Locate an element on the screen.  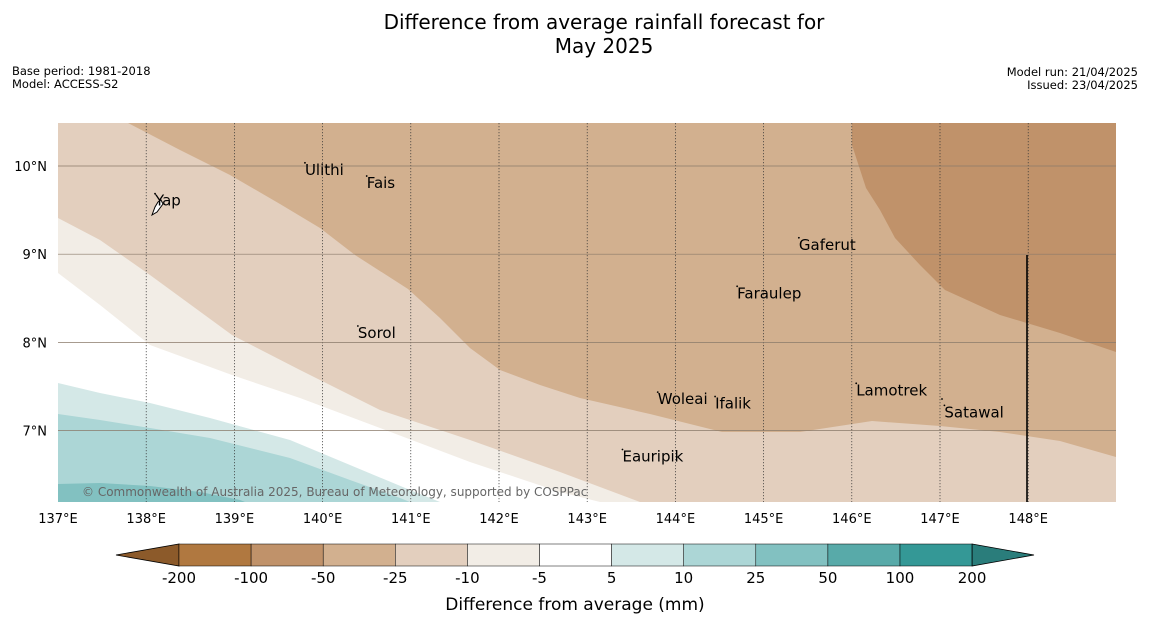
lon-tick-label: 138°E is located at coordinates (146, 519).